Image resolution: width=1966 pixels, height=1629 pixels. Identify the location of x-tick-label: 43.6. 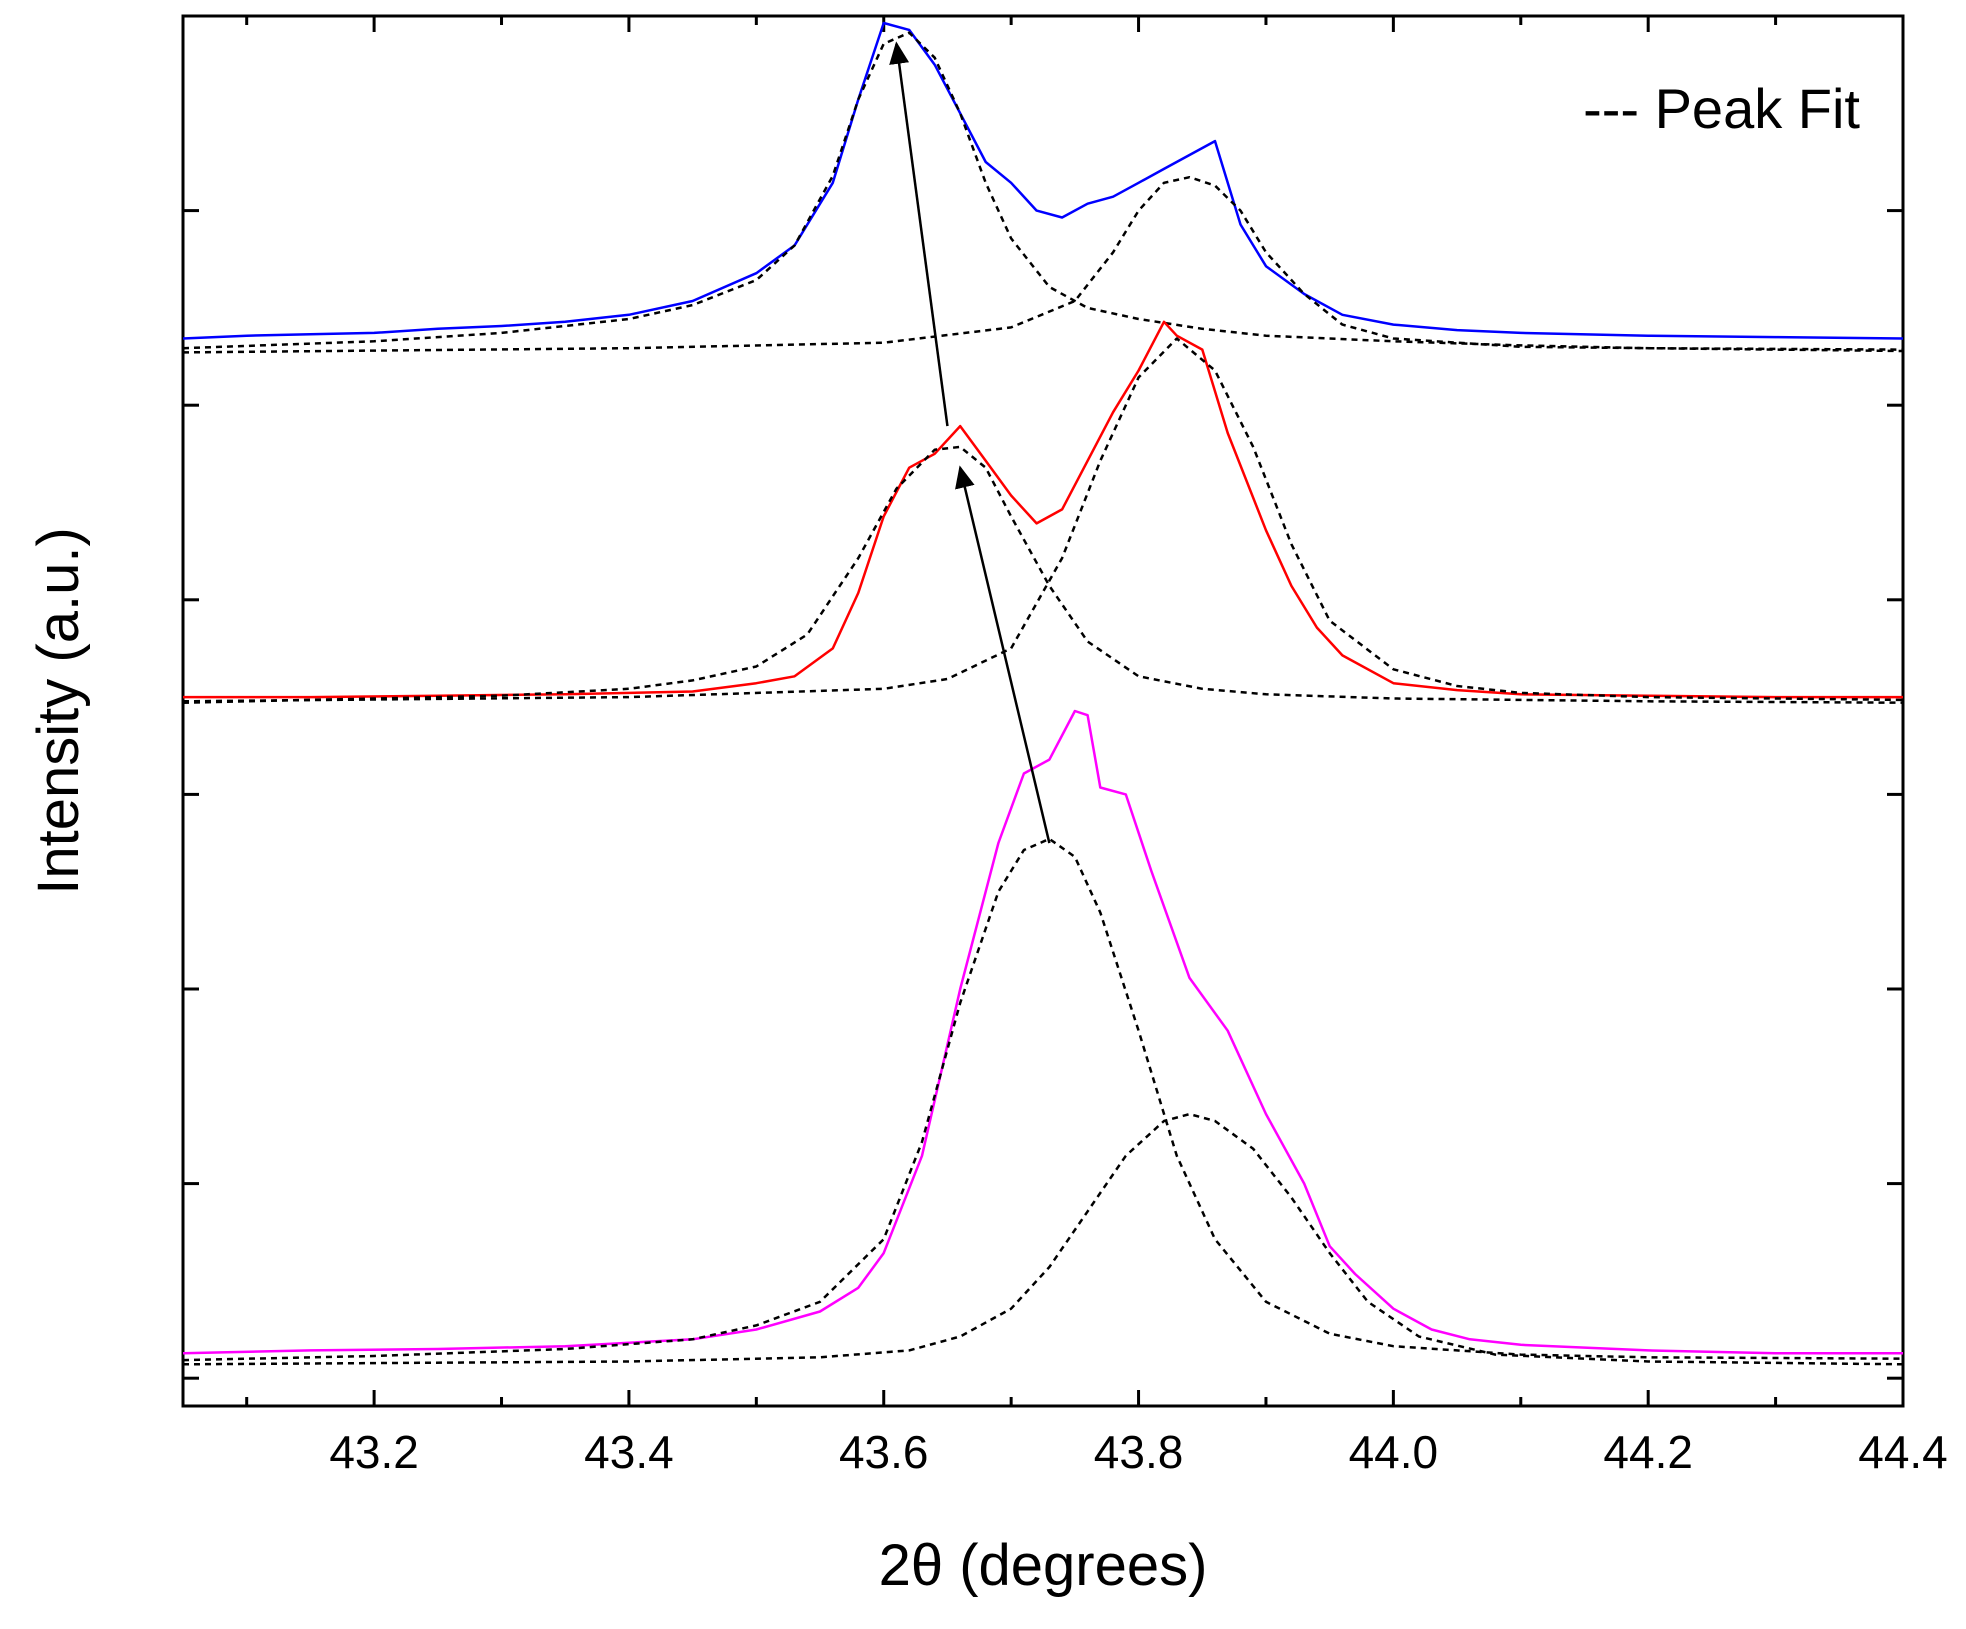
(884, 1452).